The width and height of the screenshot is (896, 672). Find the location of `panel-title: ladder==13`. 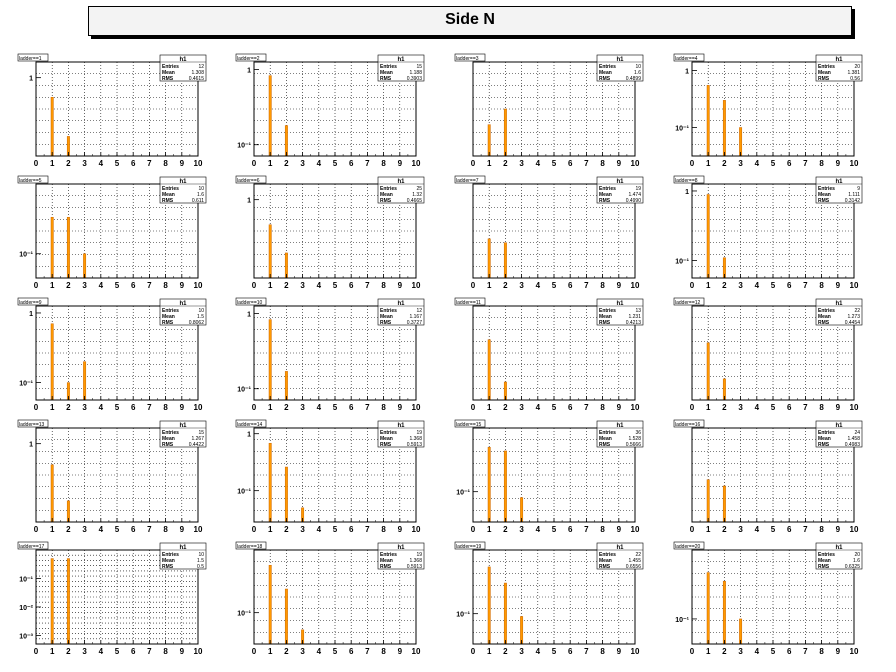

panel-title: ladder==13 is located at coordinates (32, 425).